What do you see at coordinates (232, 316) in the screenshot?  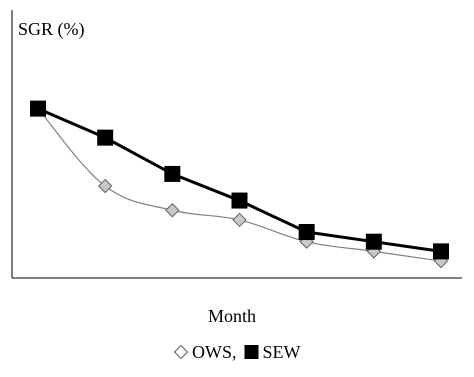 I see `x-axis-label: Month` at bounding box center [232, 316].